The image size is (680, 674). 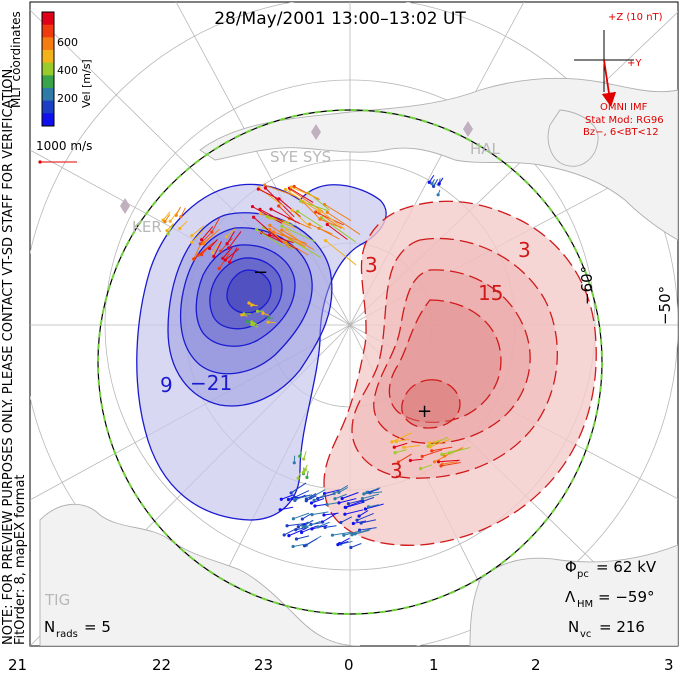 I want to click on imf-y-label: +Y, so click(x=634, y=63).